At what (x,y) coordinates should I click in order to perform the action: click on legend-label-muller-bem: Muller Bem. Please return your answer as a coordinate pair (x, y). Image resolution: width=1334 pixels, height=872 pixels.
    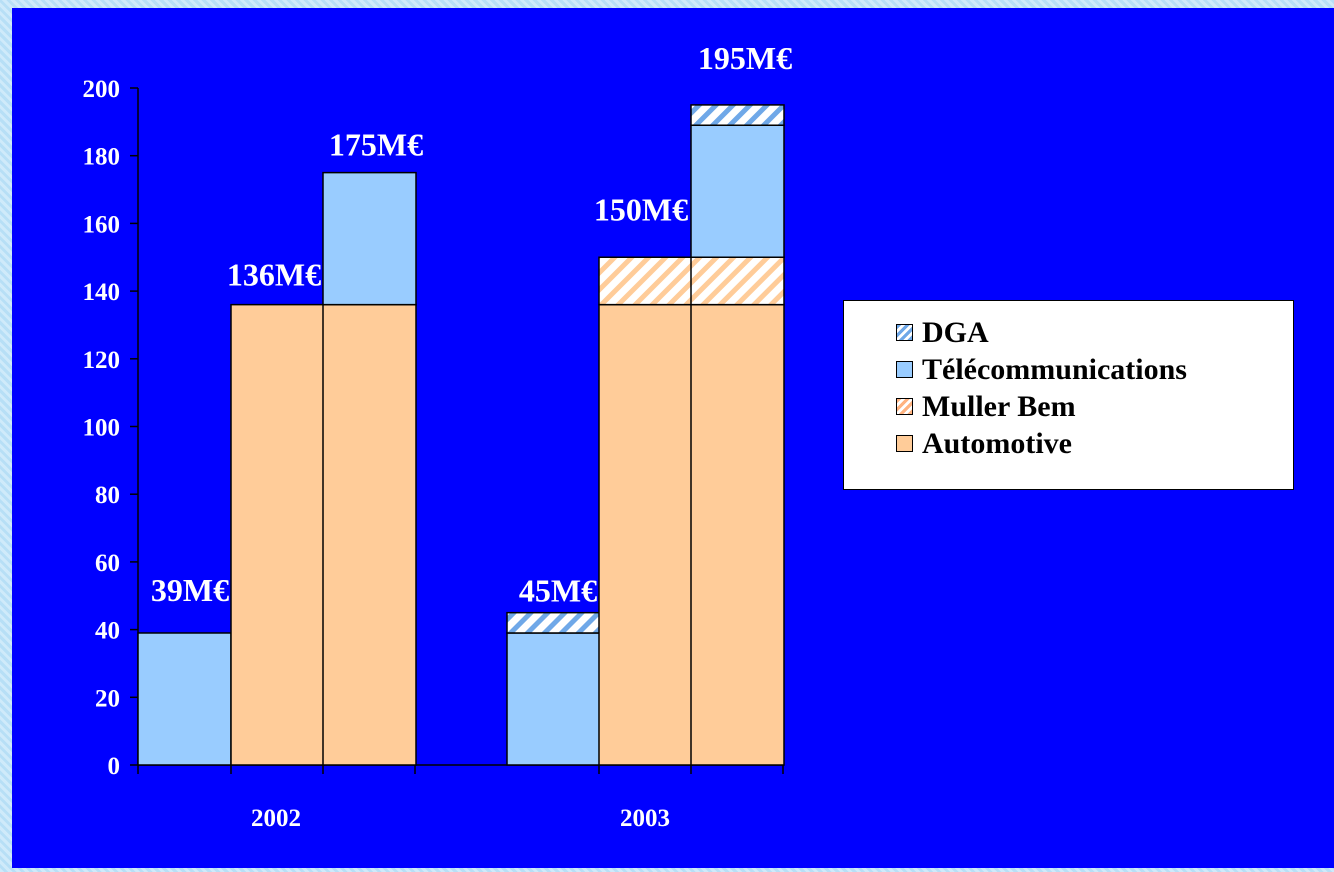
    Looking at the image, I should click on (999, 406).